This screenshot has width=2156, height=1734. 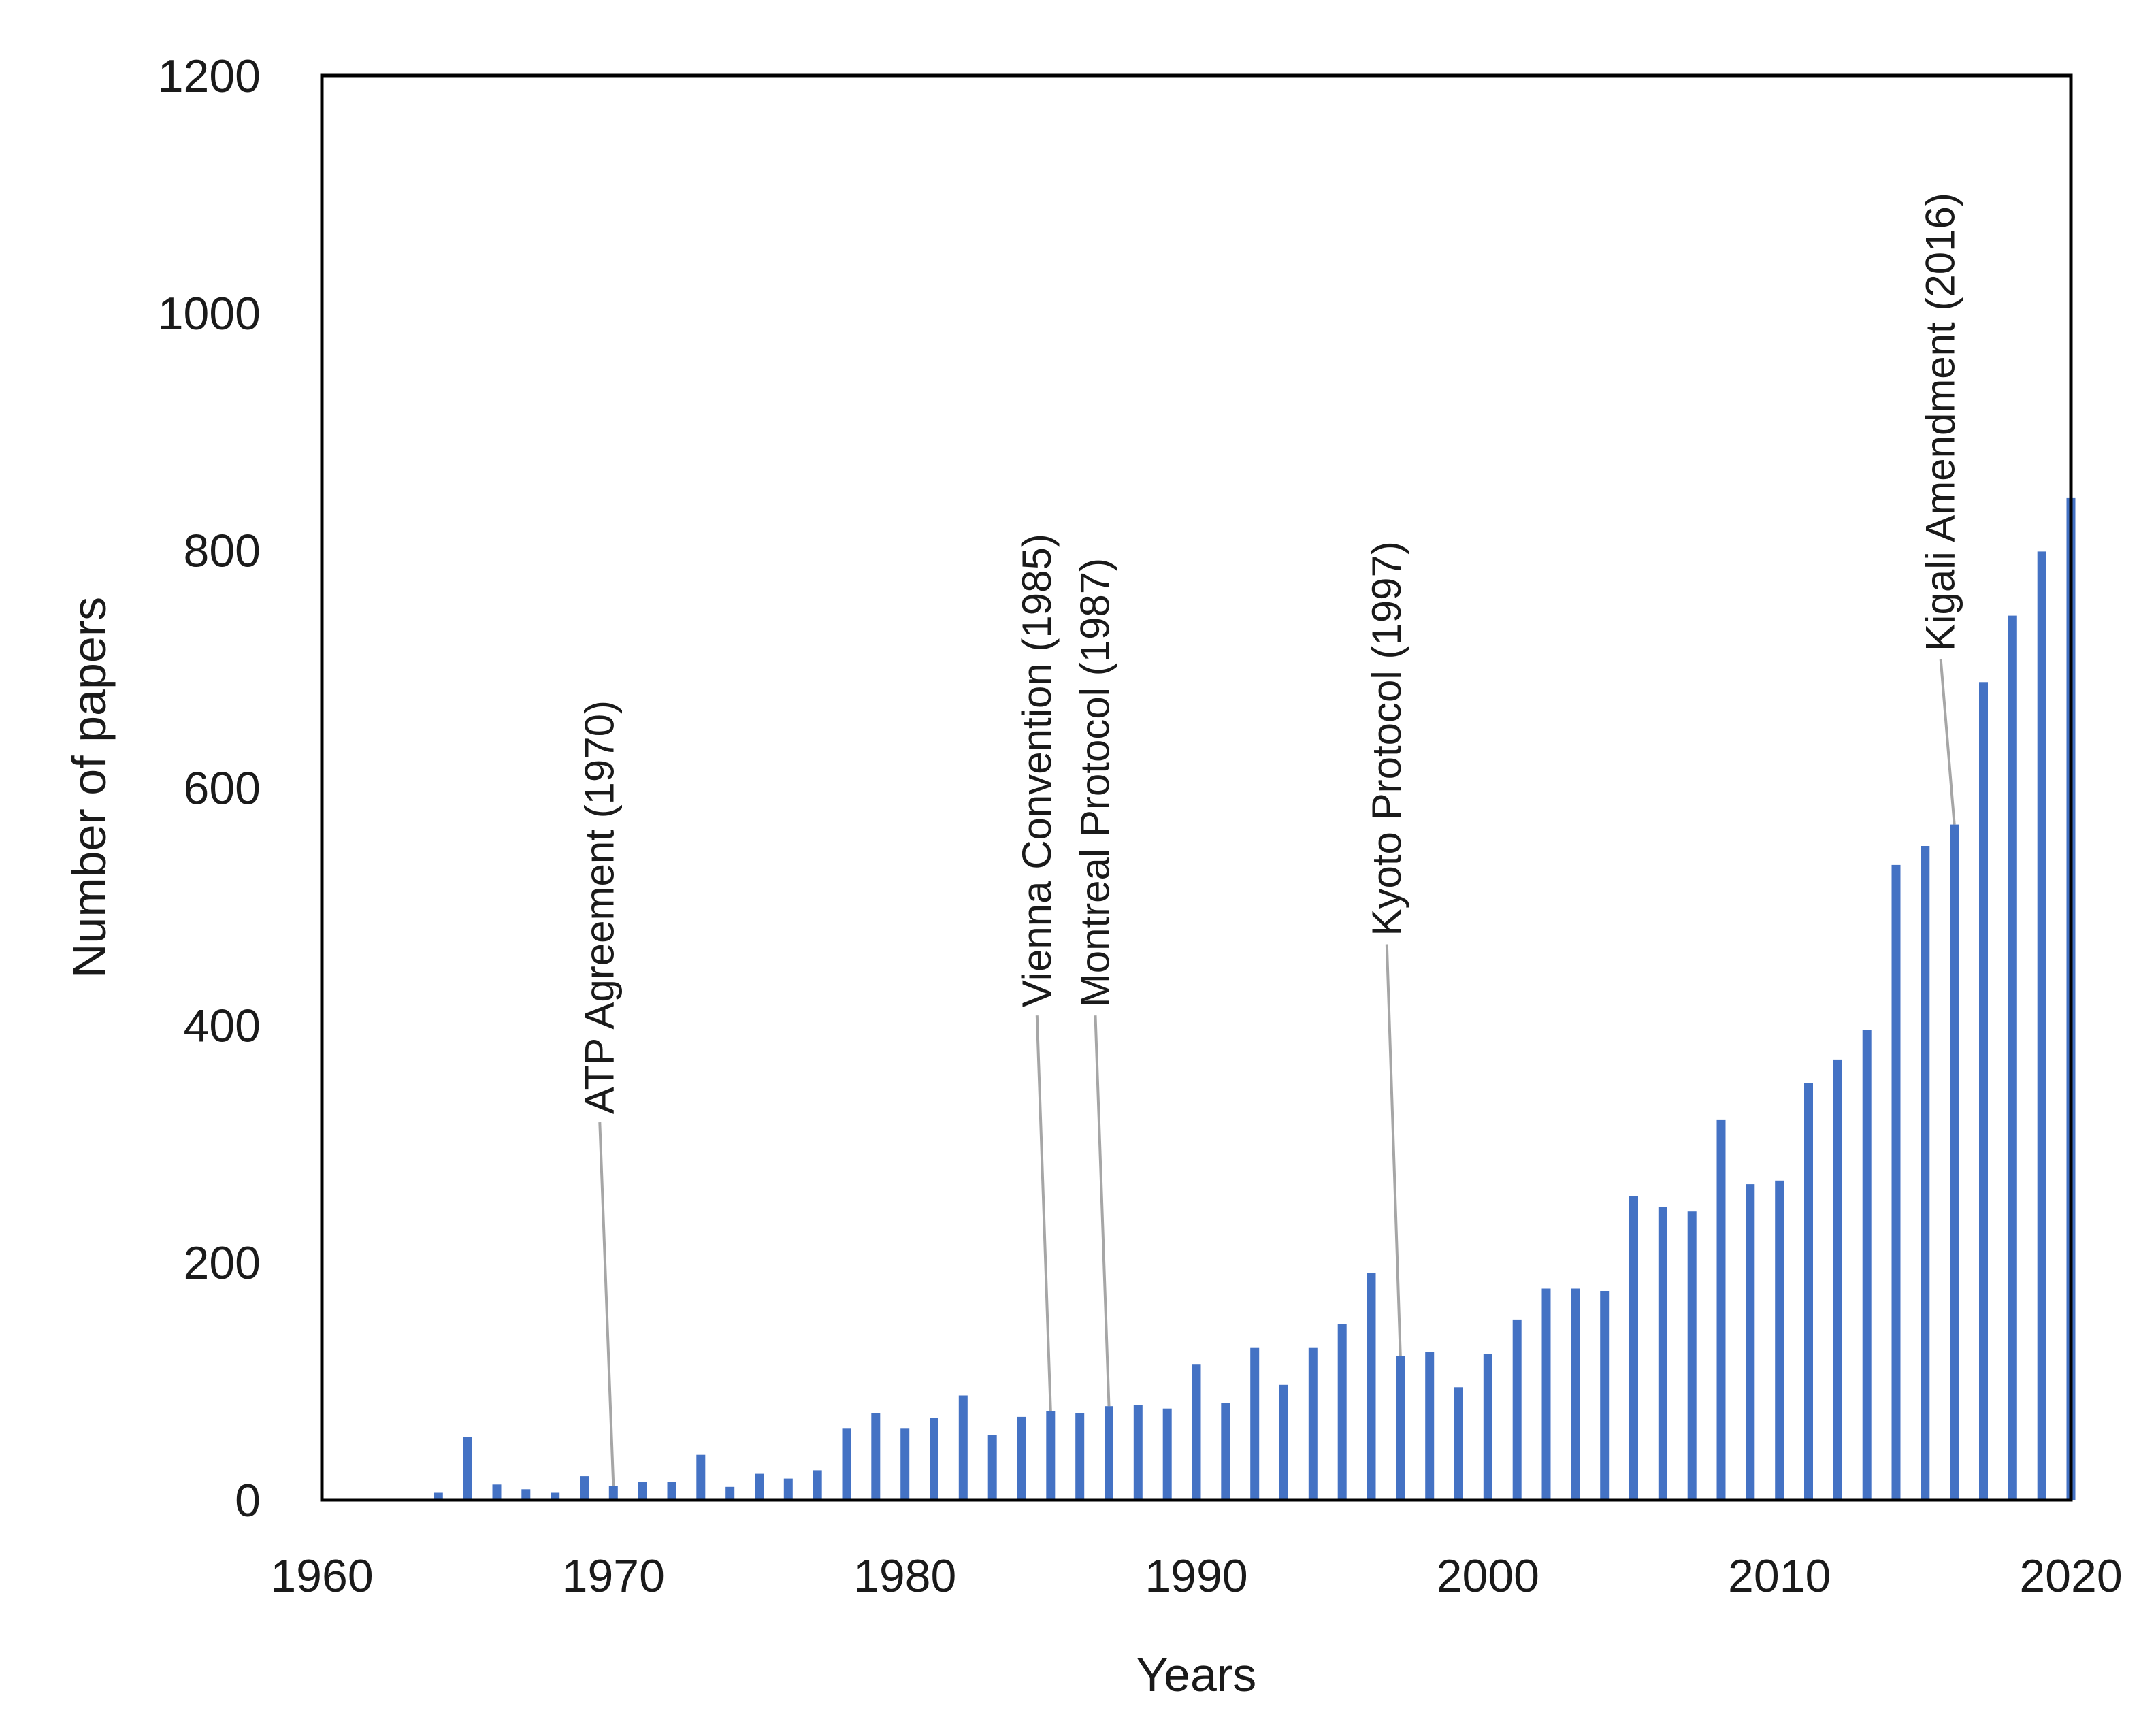 I want to click on bar-1981, so click(x=934, y=1459).